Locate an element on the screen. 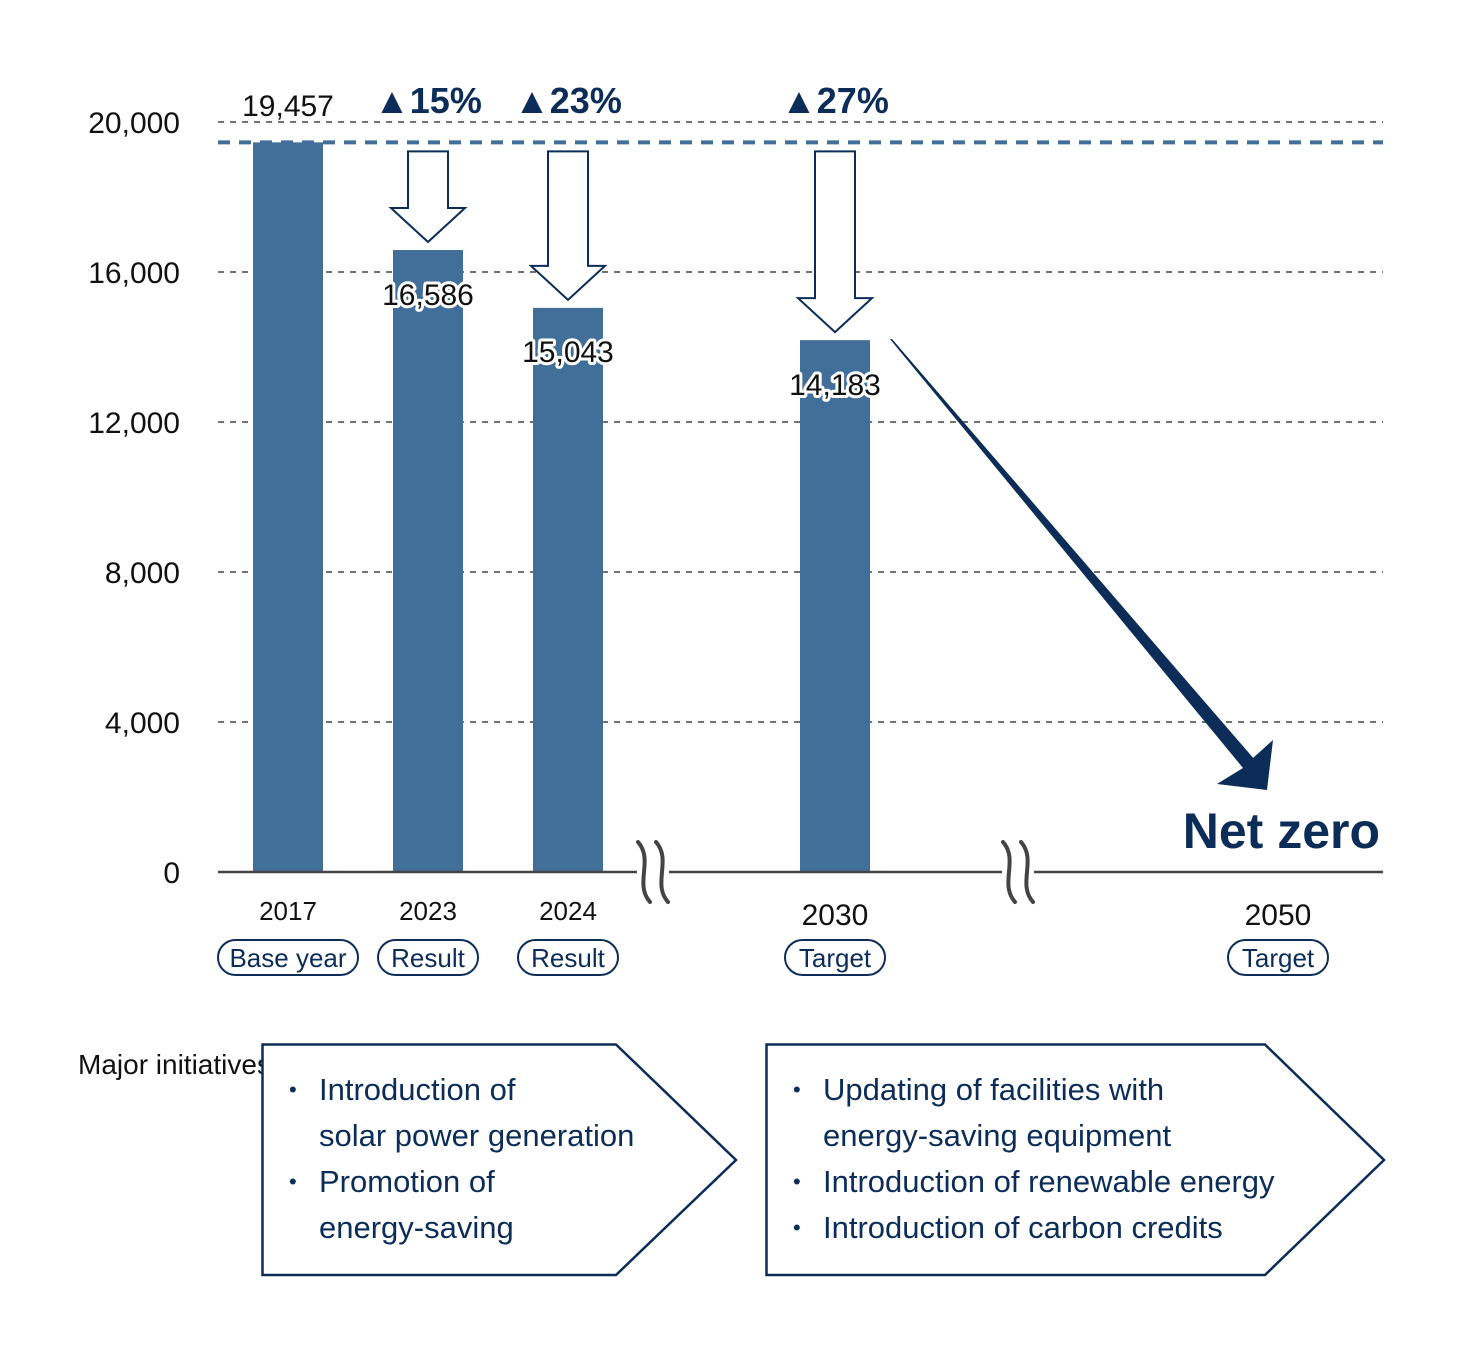 The image size is (1464, 1356). tag-label-2024: Result is located at coordinates (568, 958).